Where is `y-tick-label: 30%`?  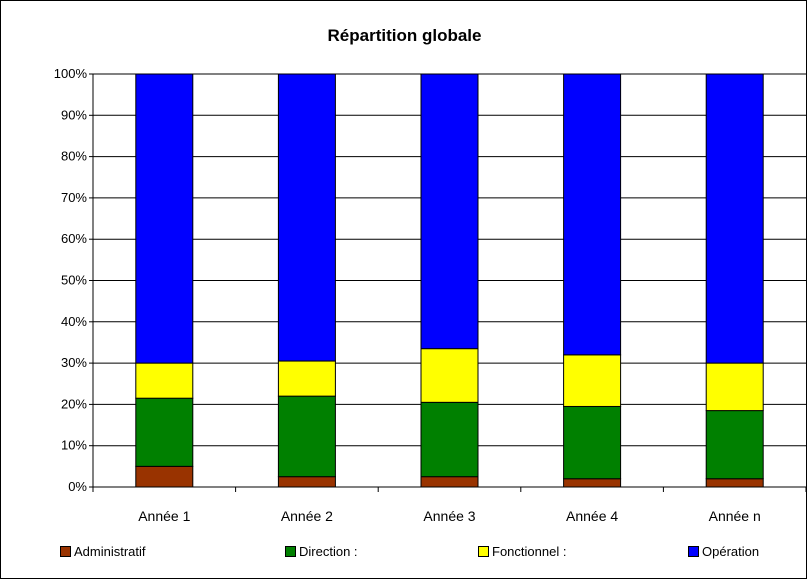
y-tick-label: 30% is located at coordinates (74, 362).